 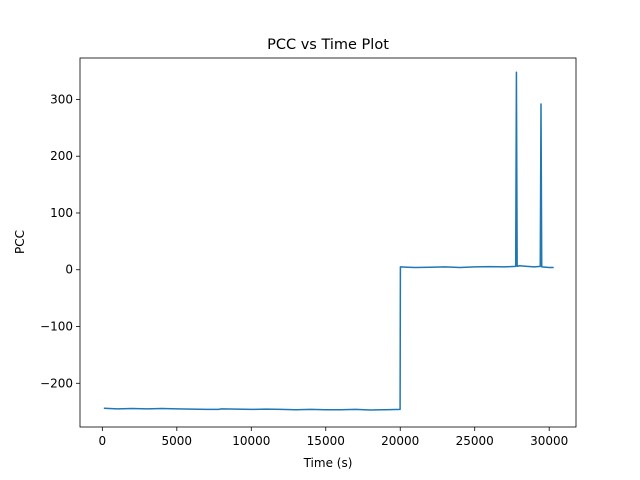 What do you see at coordinates (475, 441) in the screenshot?
I see `x-tick-label: 25000` at bounding box center [475, 441].